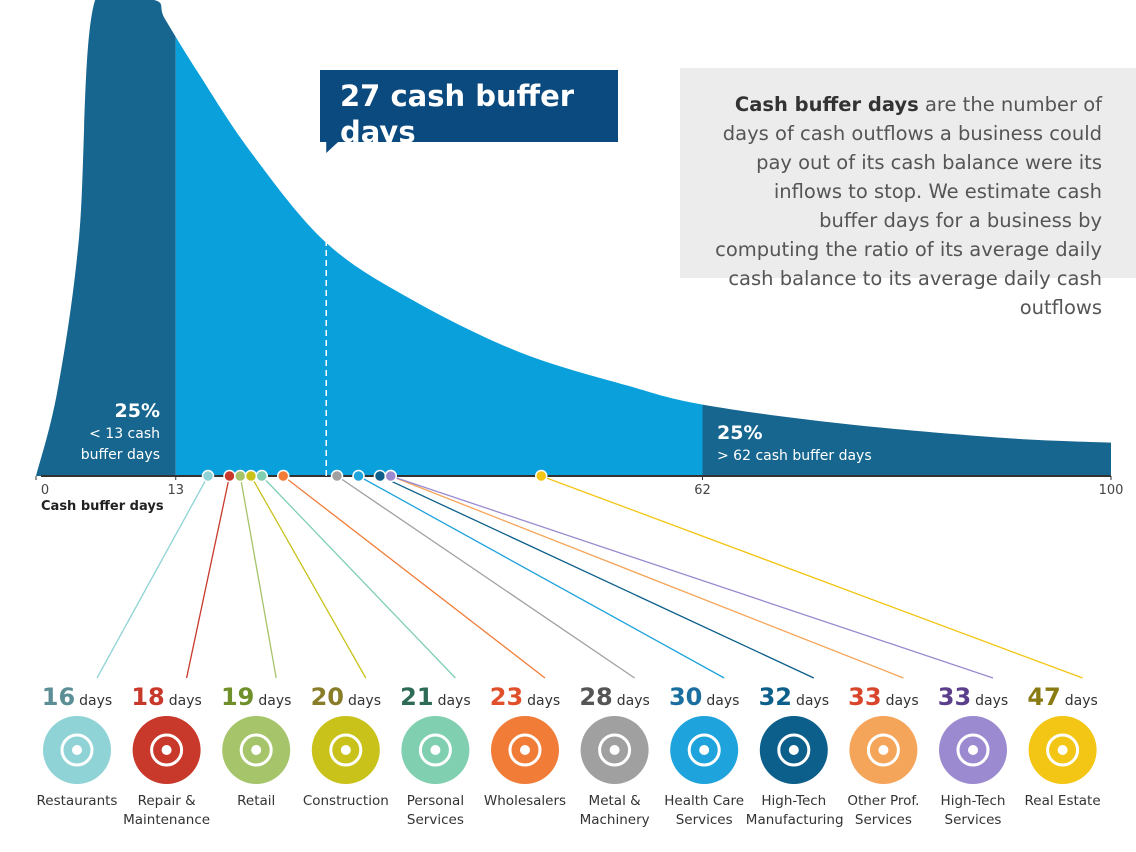 The width and height of the screenshot is (1136, 852). Describe the element at coordinates (256, 801) in the screenshot. I see `industry-name: Retail` at that location.